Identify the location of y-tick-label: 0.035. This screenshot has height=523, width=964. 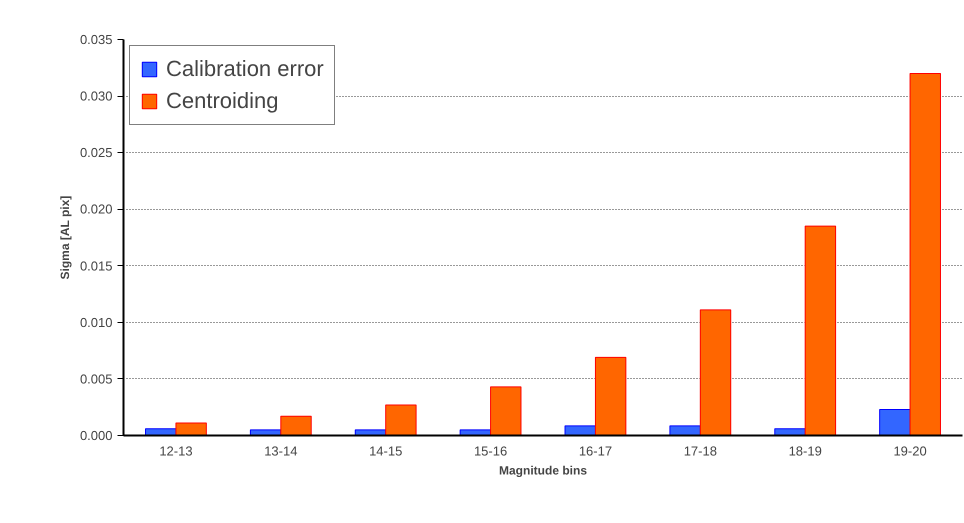
(96, 39).